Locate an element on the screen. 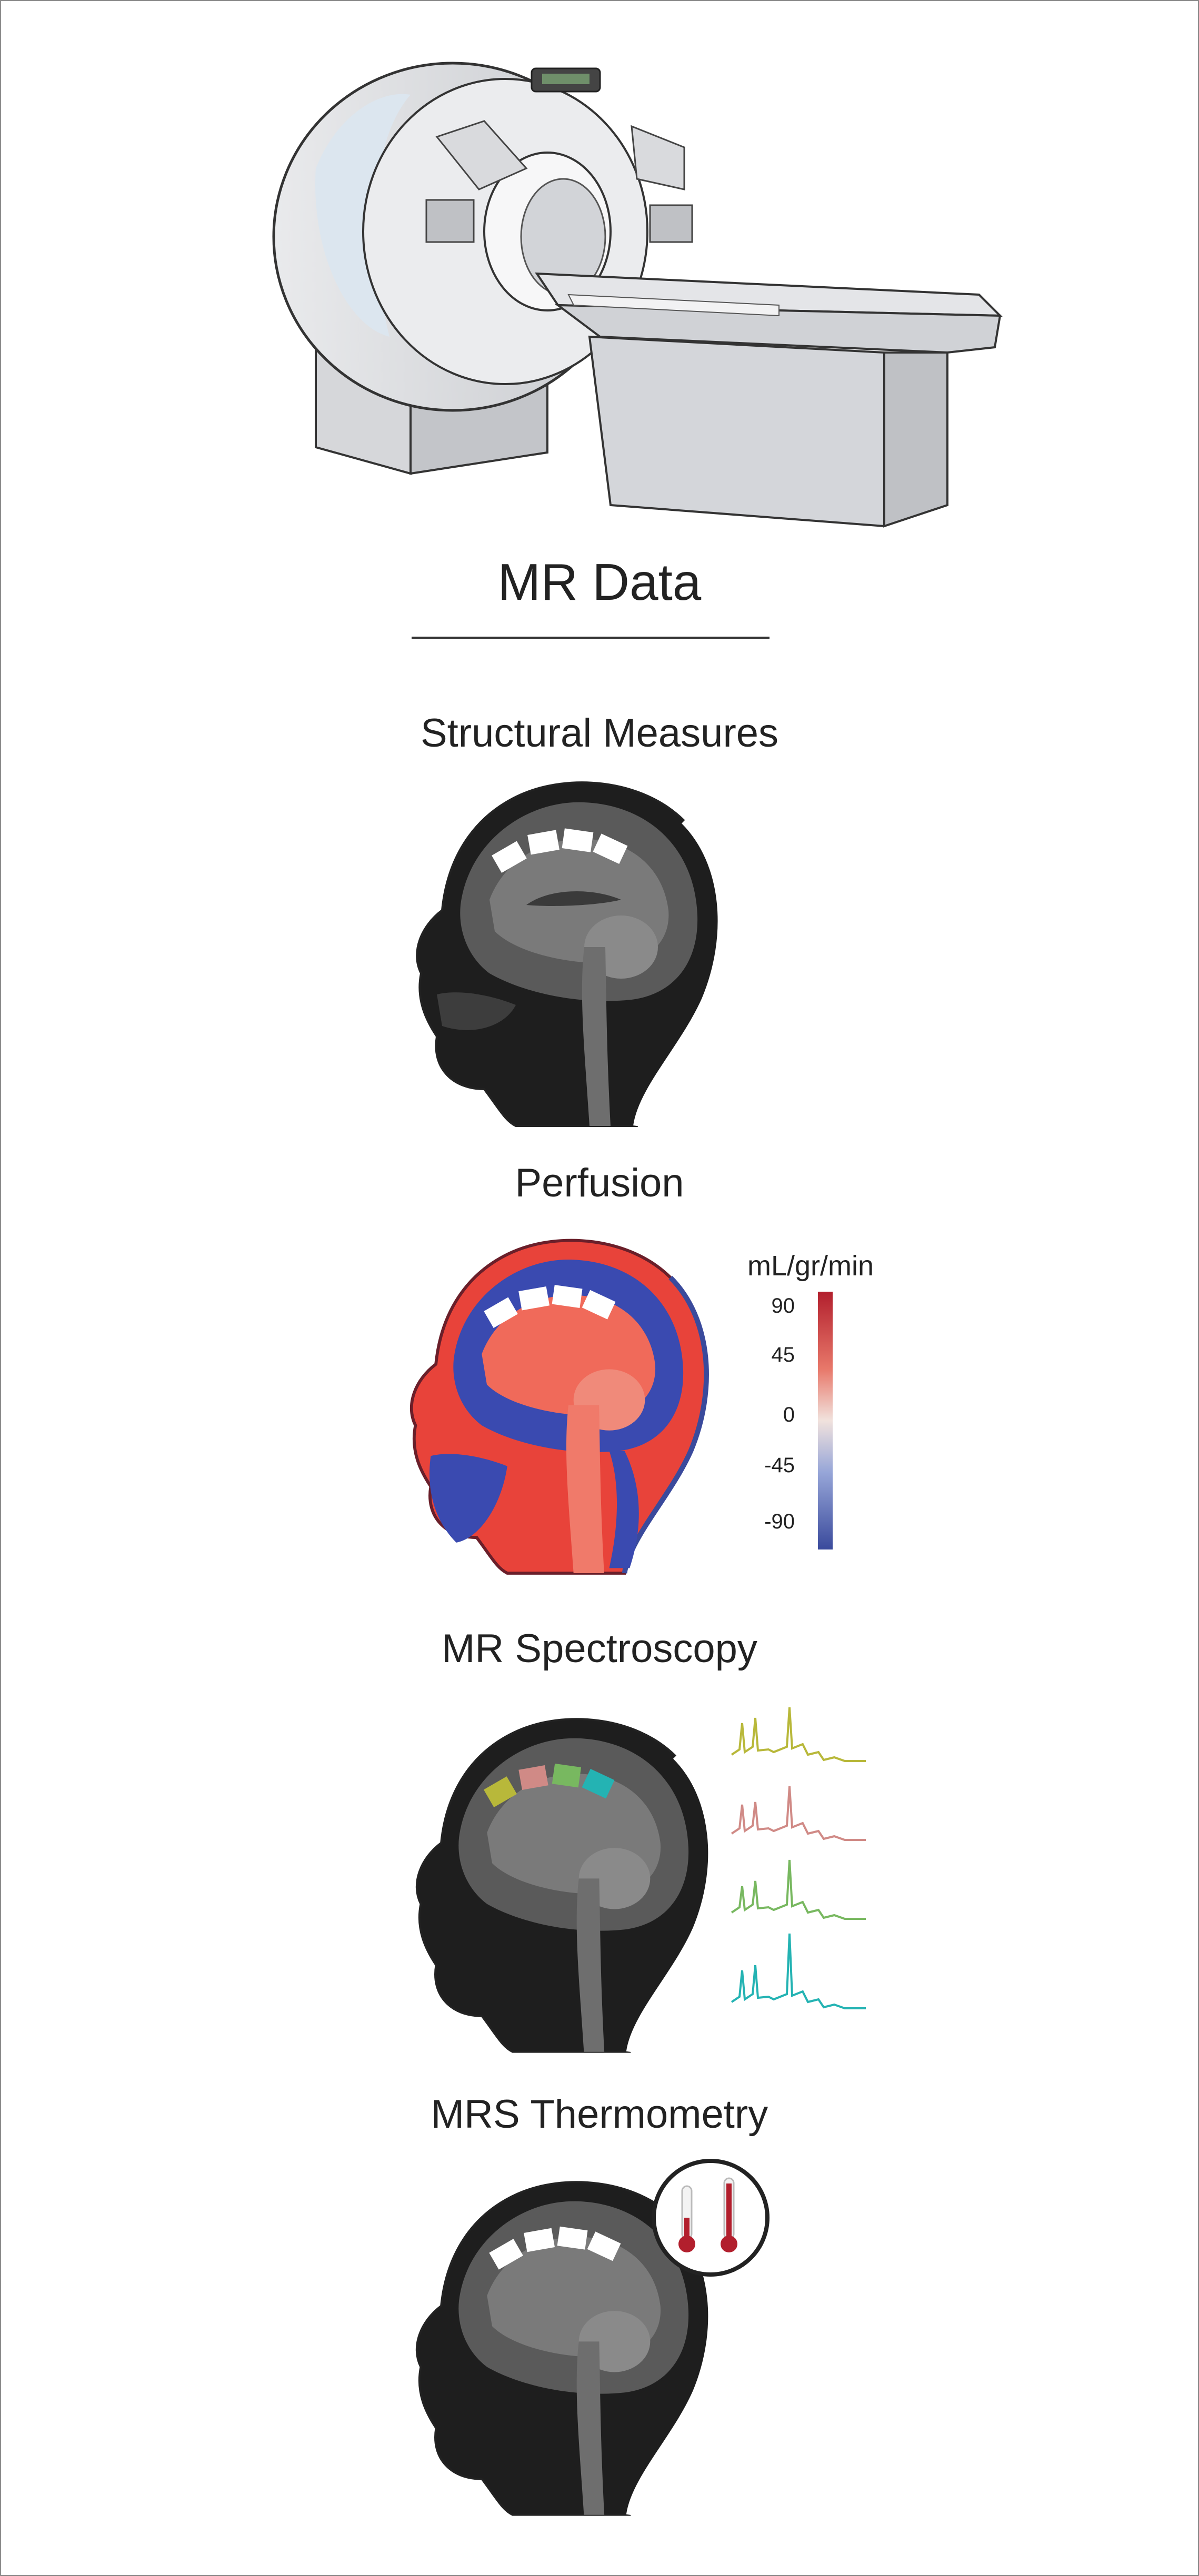 This screenshot has width=1199, height=2576. head-thermometry-icon is located at coordinates (565, 2348).